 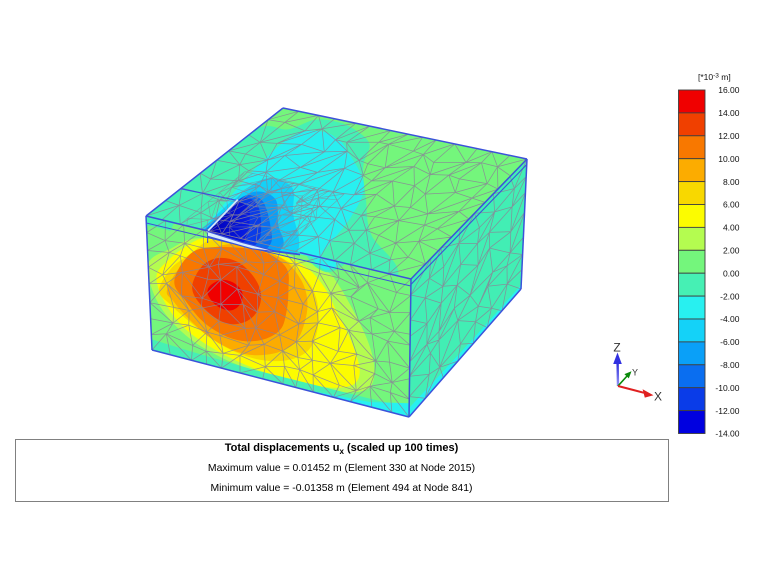 I want to click on svg-text: -12.00, so click(x=727, y=411).